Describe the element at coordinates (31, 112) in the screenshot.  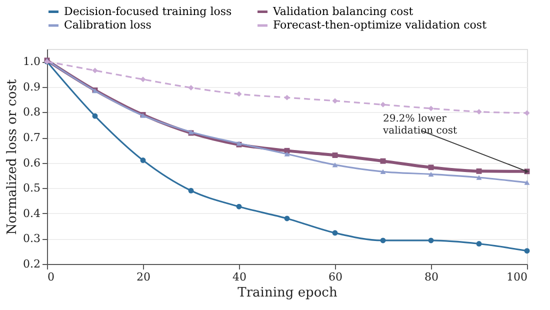
I see `y-tick-label: 0.8` at that location.